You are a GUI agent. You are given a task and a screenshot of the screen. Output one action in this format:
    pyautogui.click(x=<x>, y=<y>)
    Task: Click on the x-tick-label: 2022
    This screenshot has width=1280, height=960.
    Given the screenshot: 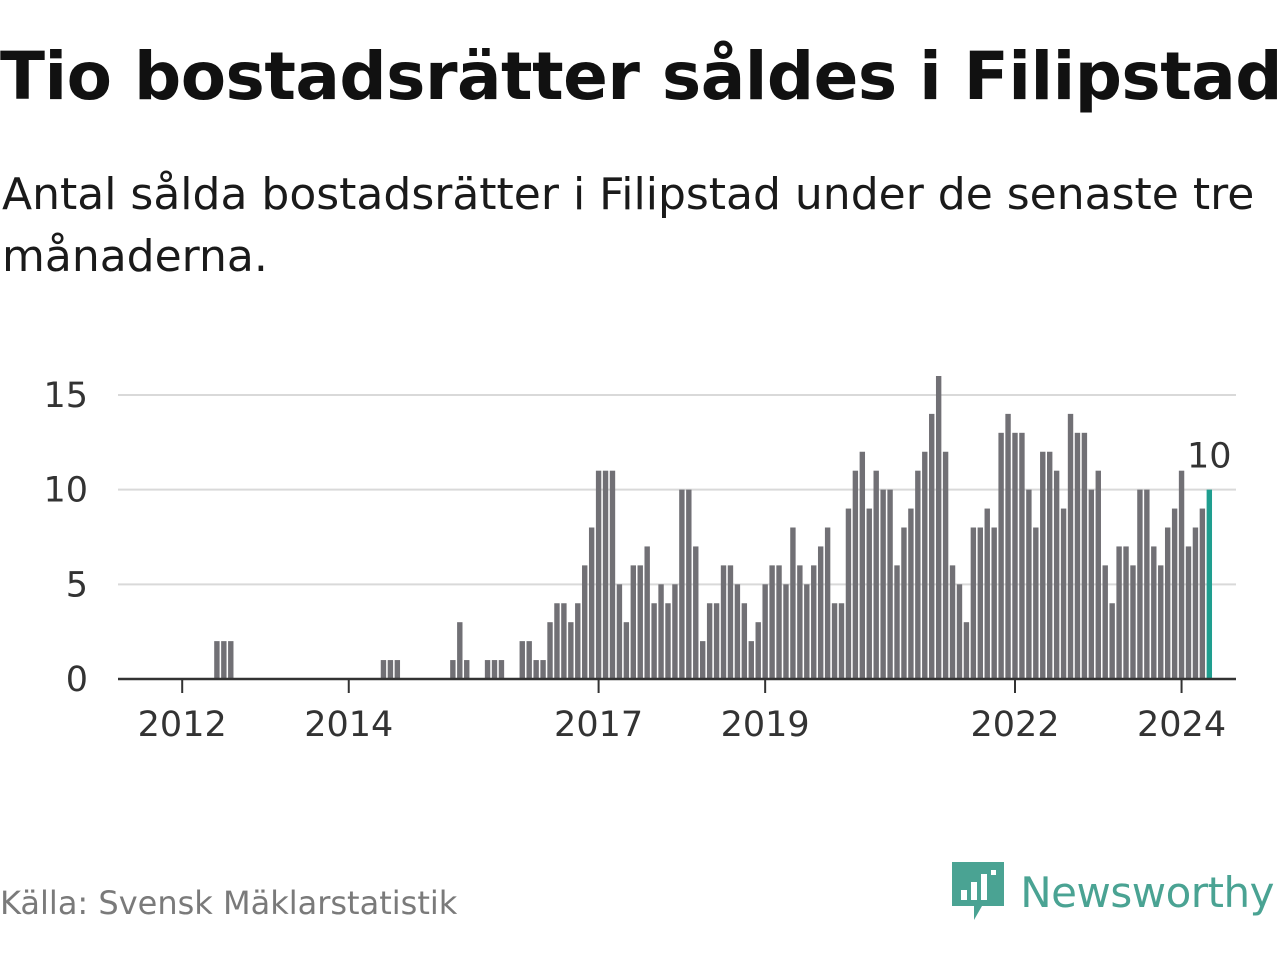 What is the action you would take?
    pyautogui.click(x=1014, y=725)
    